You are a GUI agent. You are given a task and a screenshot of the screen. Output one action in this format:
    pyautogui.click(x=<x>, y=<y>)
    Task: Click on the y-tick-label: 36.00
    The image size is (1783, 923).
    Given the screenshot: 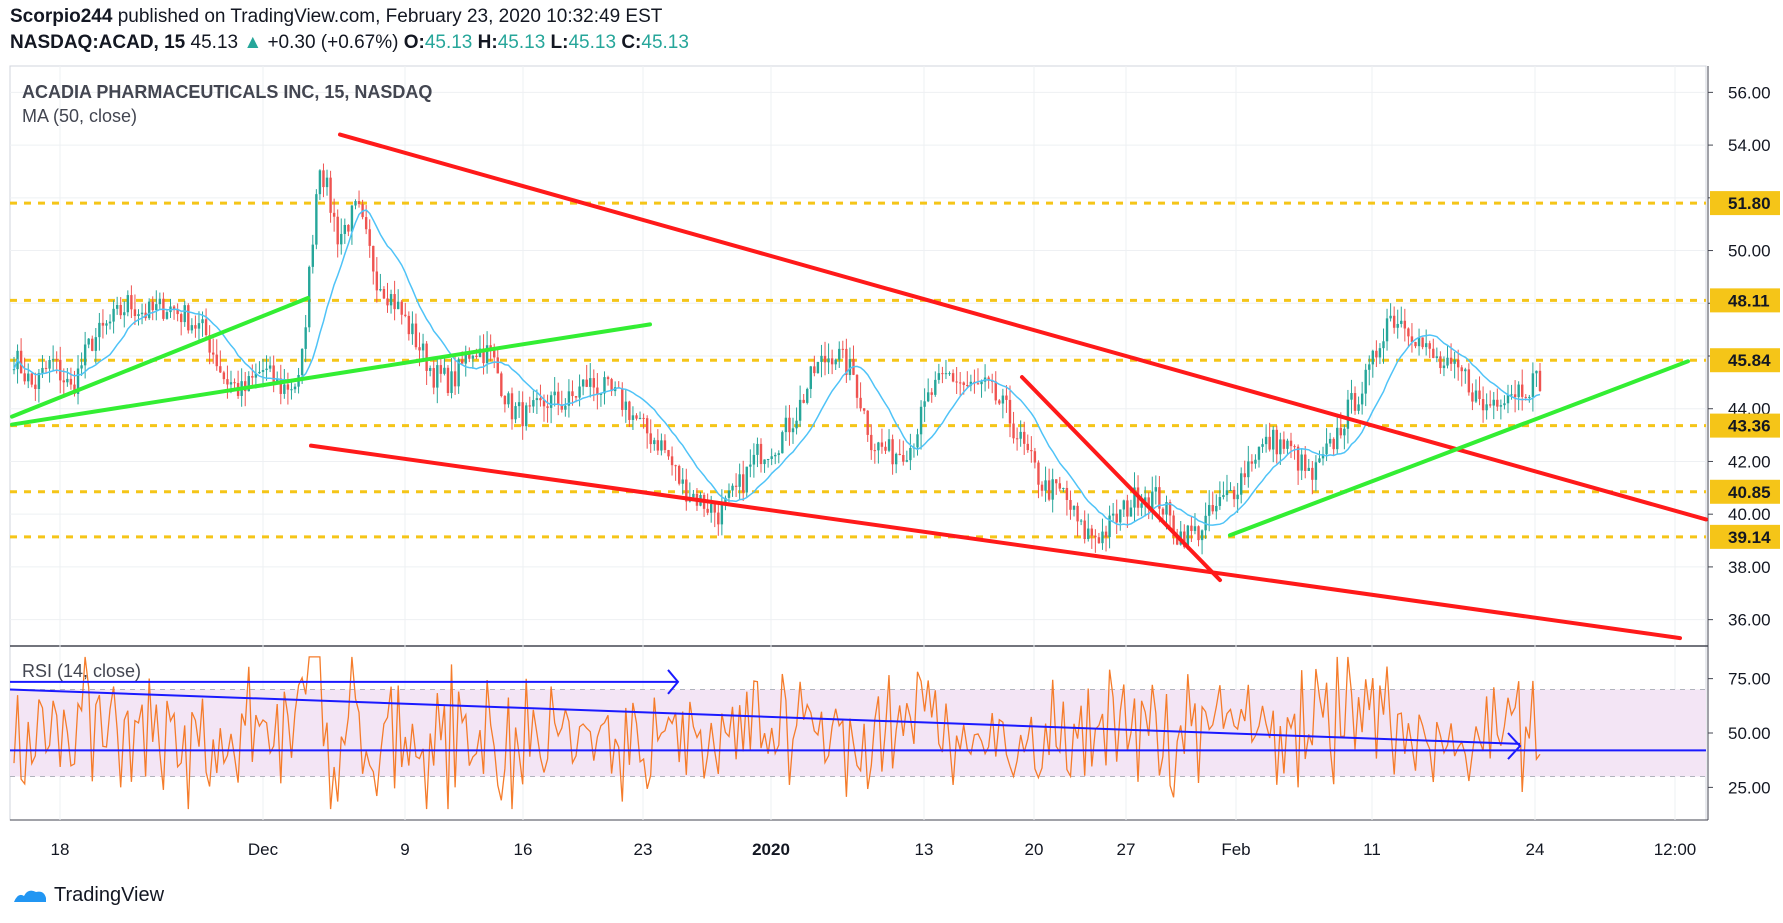 What is the action you would take?
    pyautogui.click(x=1749, y=620)
    